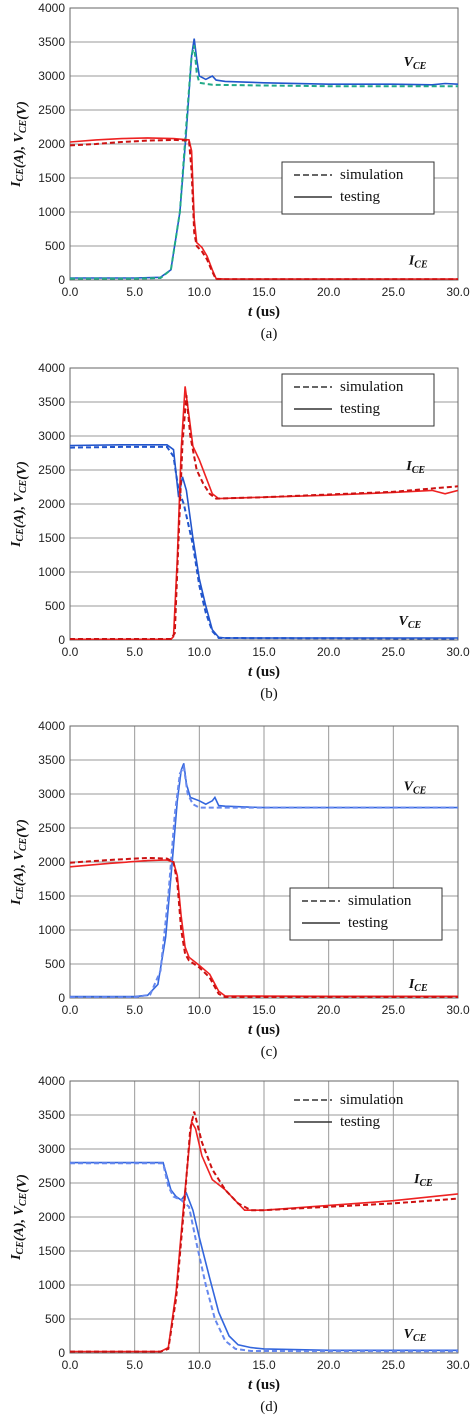 The image size is (474, 1425). What do you see at coordinates (269, 334) in the screenshot?
I see `panel-caption: (a)` at bounding box center [269, 334].